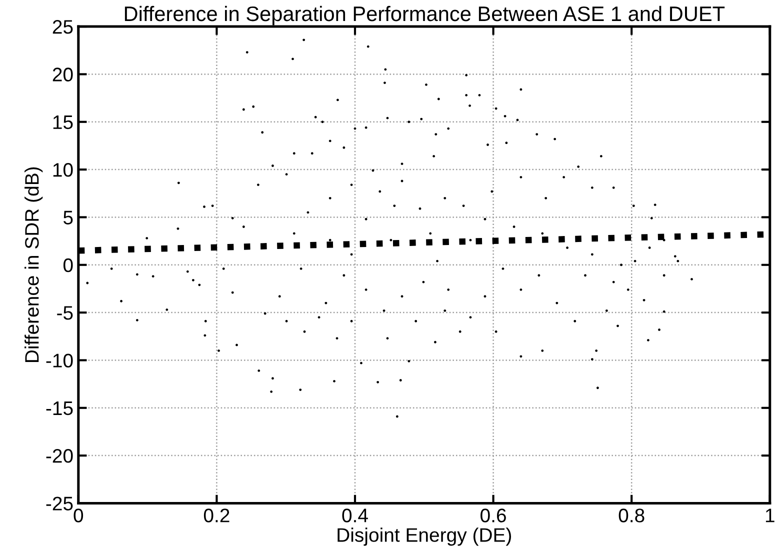 Image resolution: width=784 pixels, height=553 pixels. I want to click on x-tick-label: 0.8, so click(631, 515).